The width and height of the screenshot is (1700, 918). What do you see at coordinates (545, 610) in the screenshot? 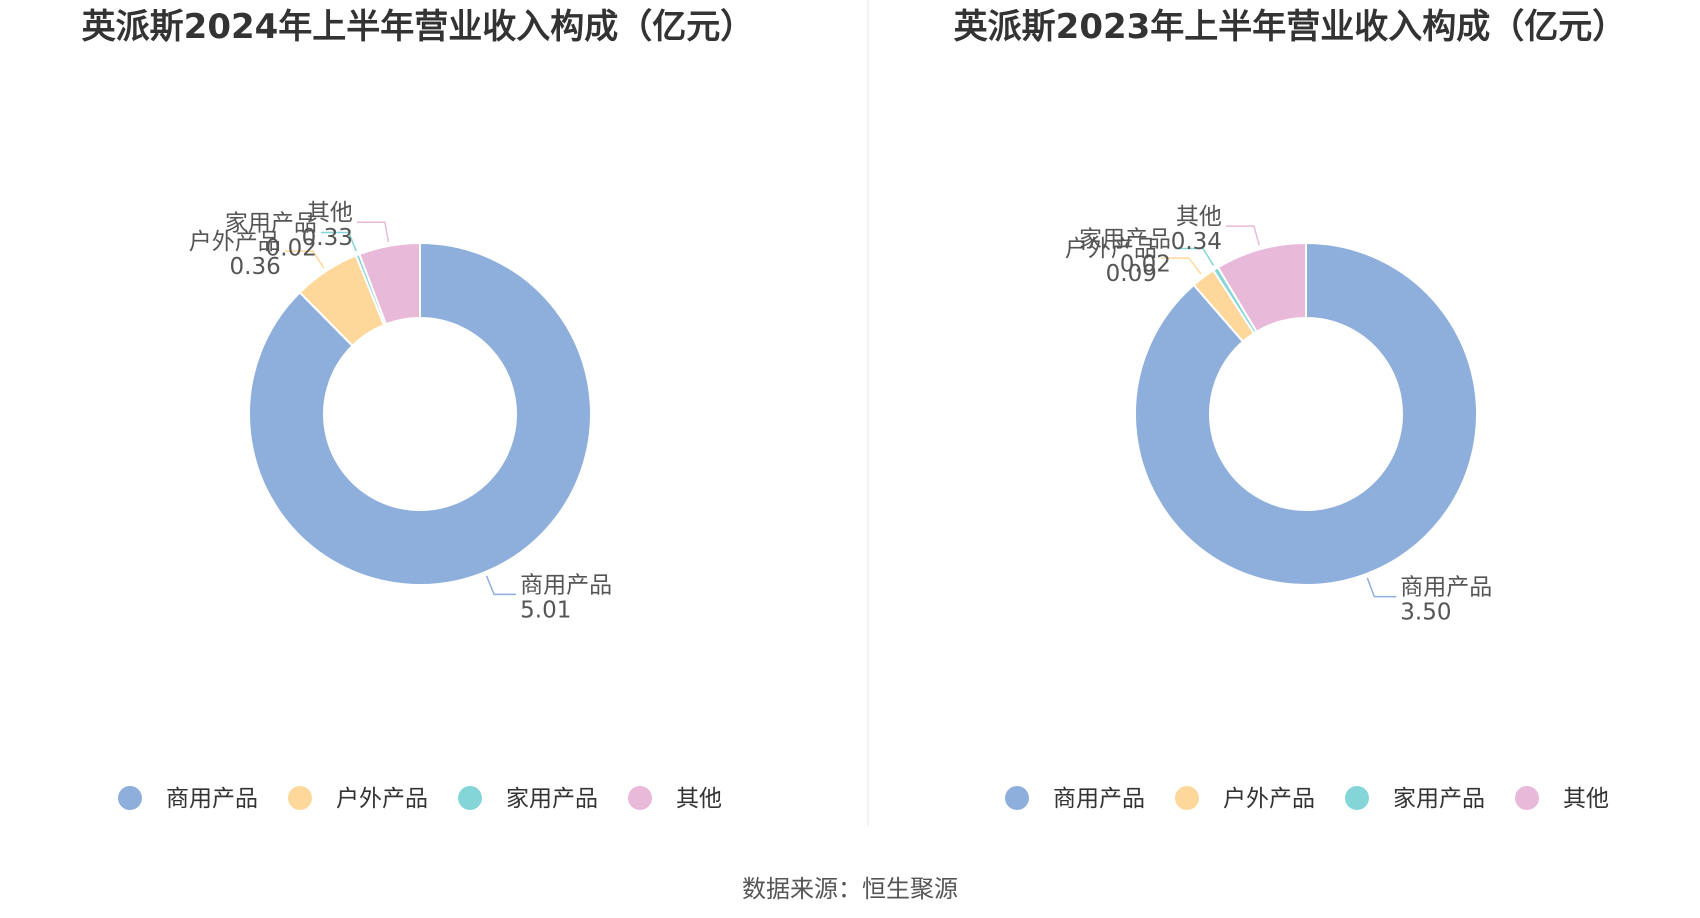
I see `slice-label-value: 5.01` at bounding box center [545, 610].